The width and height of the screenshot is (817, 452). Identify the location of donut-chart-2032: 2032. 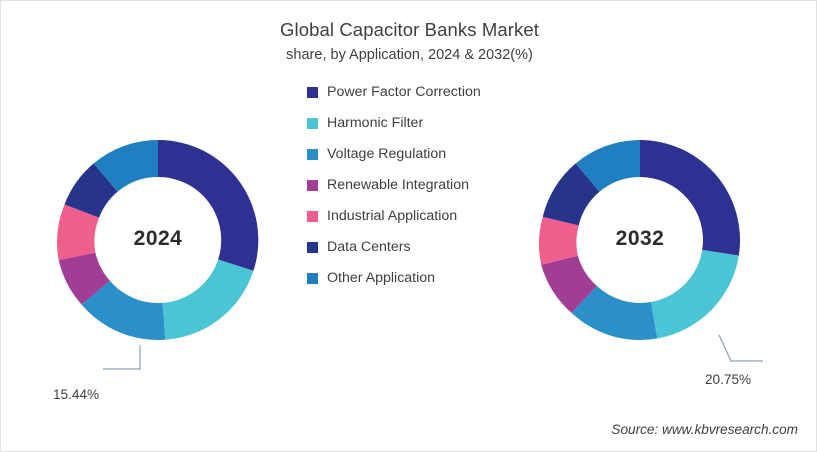
(640, 240).